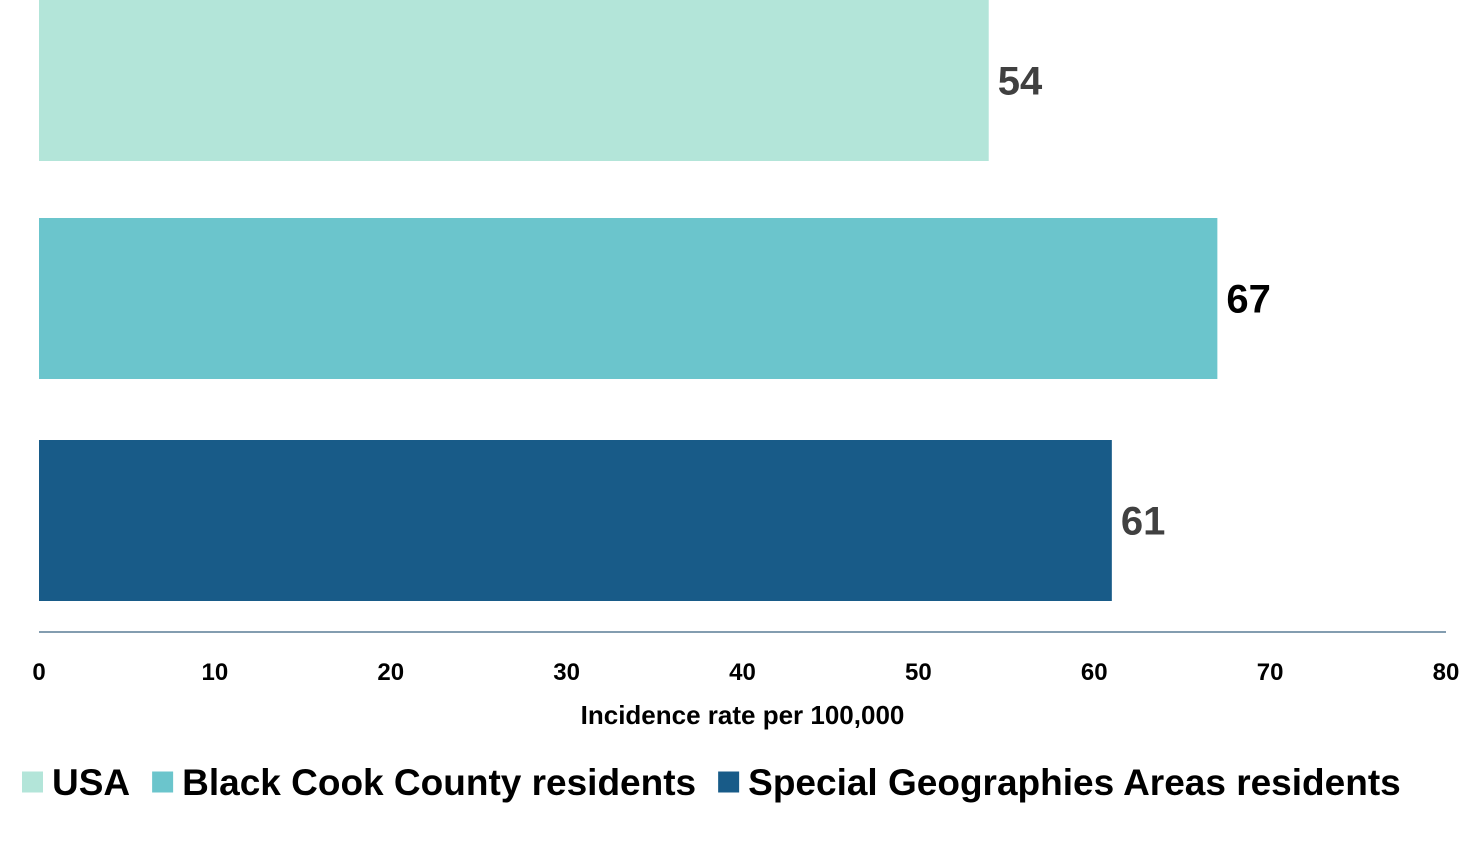 The width and height of the screenshot is (1472, 848). Describe the element at coordinates (1020, 82) in the screenshot. I see `data-label-1: 54` at that location.